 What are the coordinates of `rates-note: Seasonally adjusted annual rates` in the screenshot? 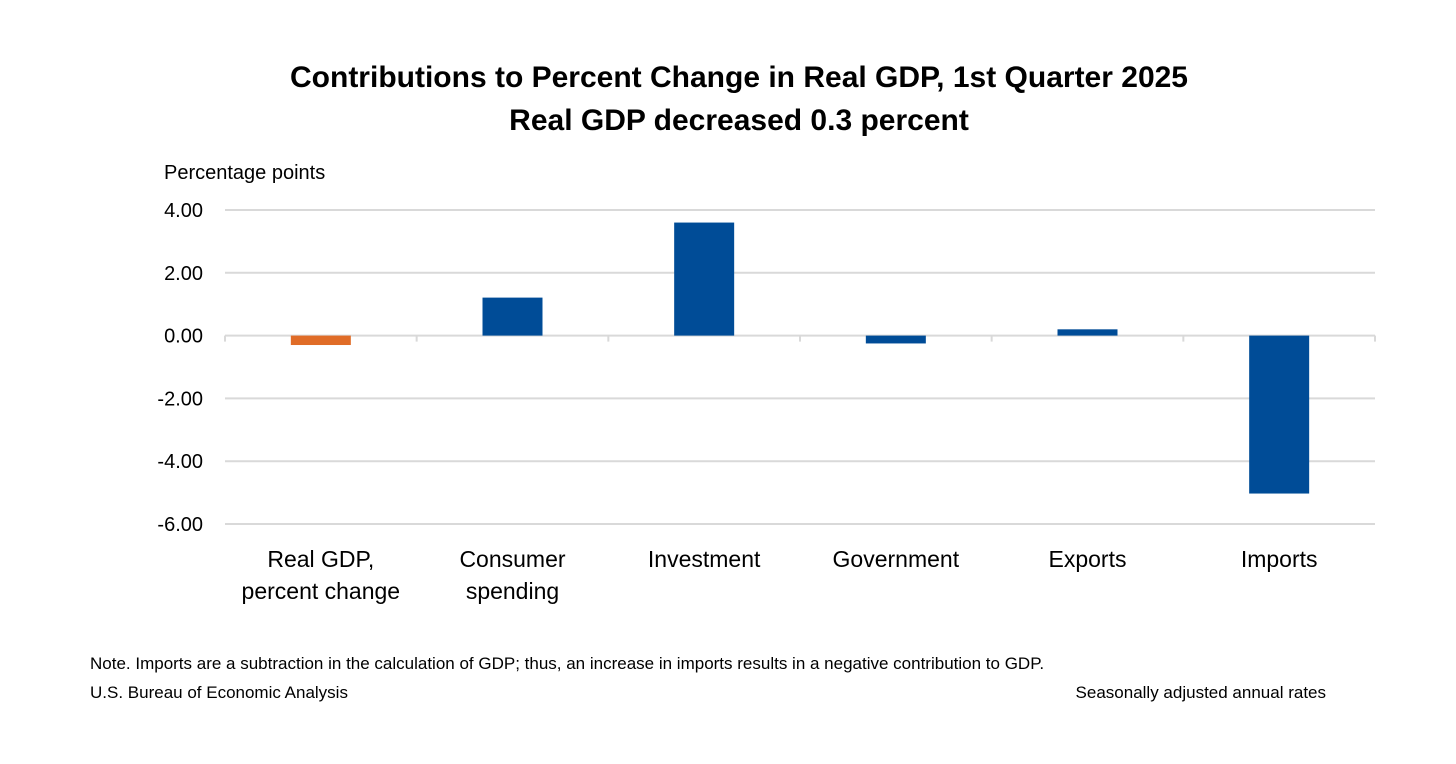 It's located at (1200, 692).